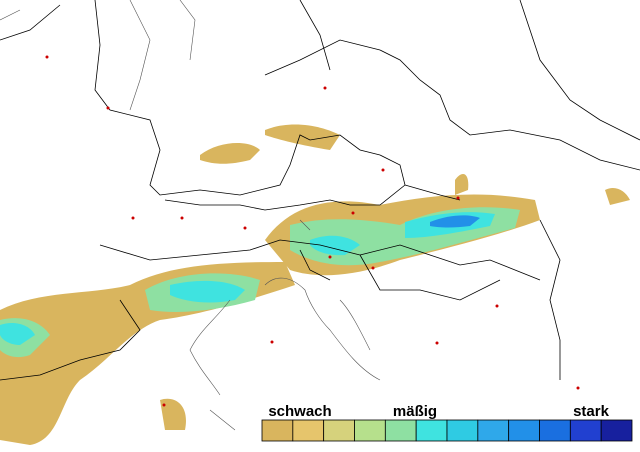 The image size is (640, 452). I want to click on legend, so click(447, 430).